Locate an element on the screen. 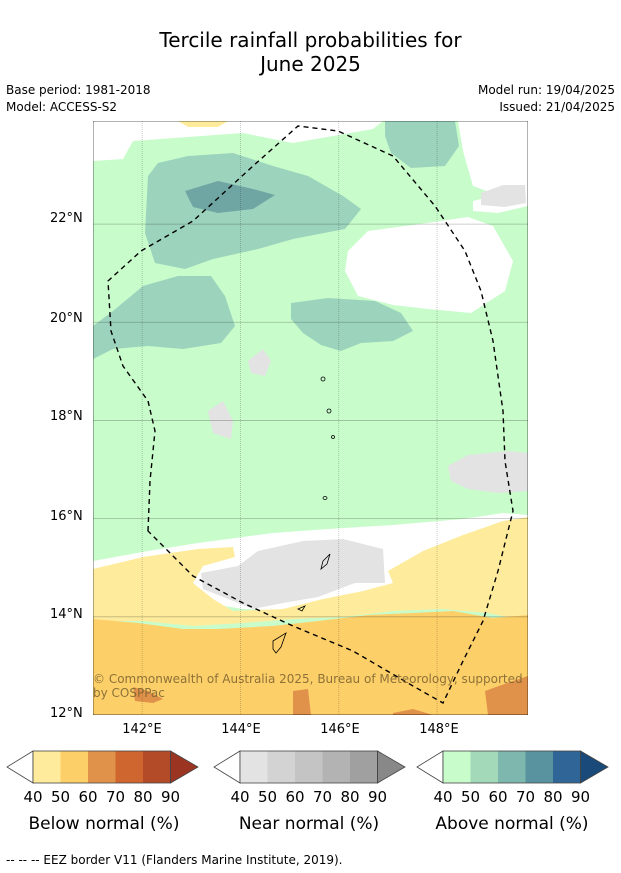  lat-label-20n: 20°N is located at coordinates (66, 318).